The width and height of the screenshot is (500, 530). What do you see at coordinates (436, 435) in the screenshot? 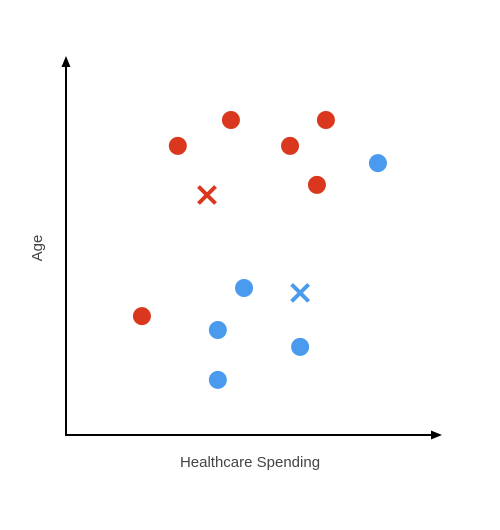
I see `x-axis-arrow` at bounding box center [436, 435].